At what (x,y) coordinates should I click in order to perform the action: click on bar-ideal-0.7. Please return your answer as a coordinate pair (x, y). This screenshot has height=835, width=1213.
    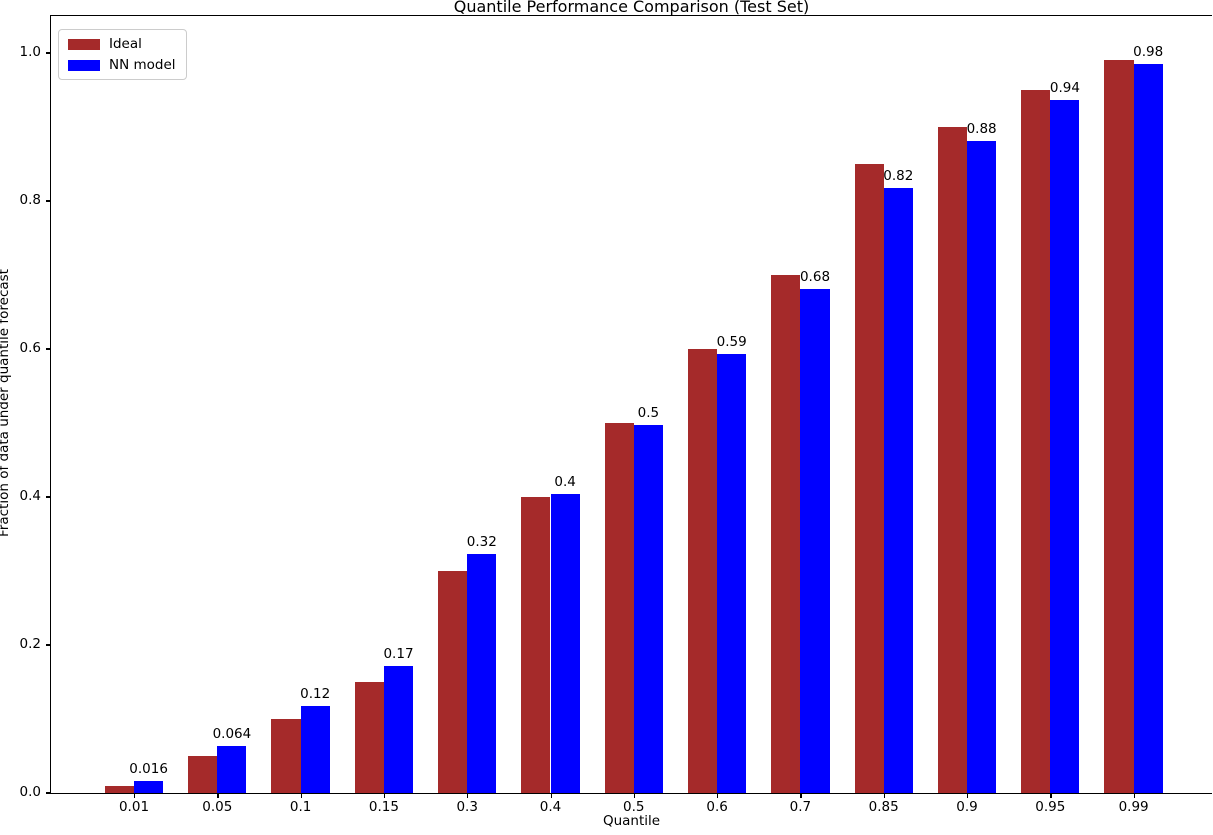
    Looking at the image, I should click on (786, 534).